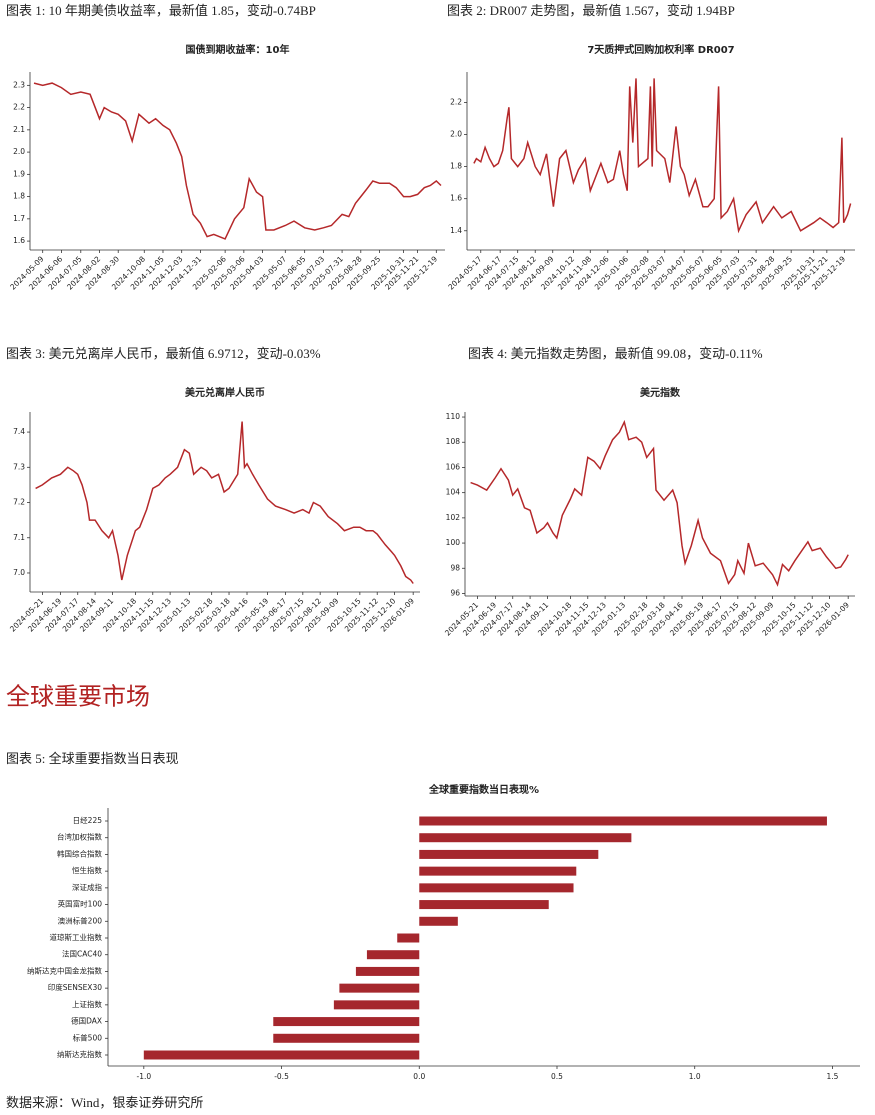 The height and width of the screenshot is (1115, 875). I want to click on y-tick-label: 2.3, so click(19, 84).